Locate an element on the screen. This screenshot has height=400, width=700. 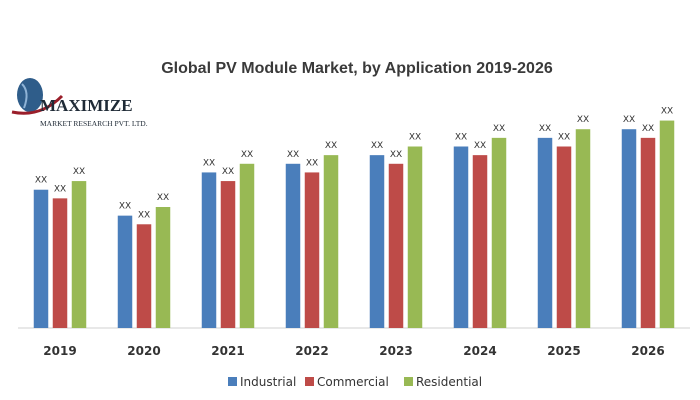
logo-name: MAXIMIZE is located at coordinates (86, 105).